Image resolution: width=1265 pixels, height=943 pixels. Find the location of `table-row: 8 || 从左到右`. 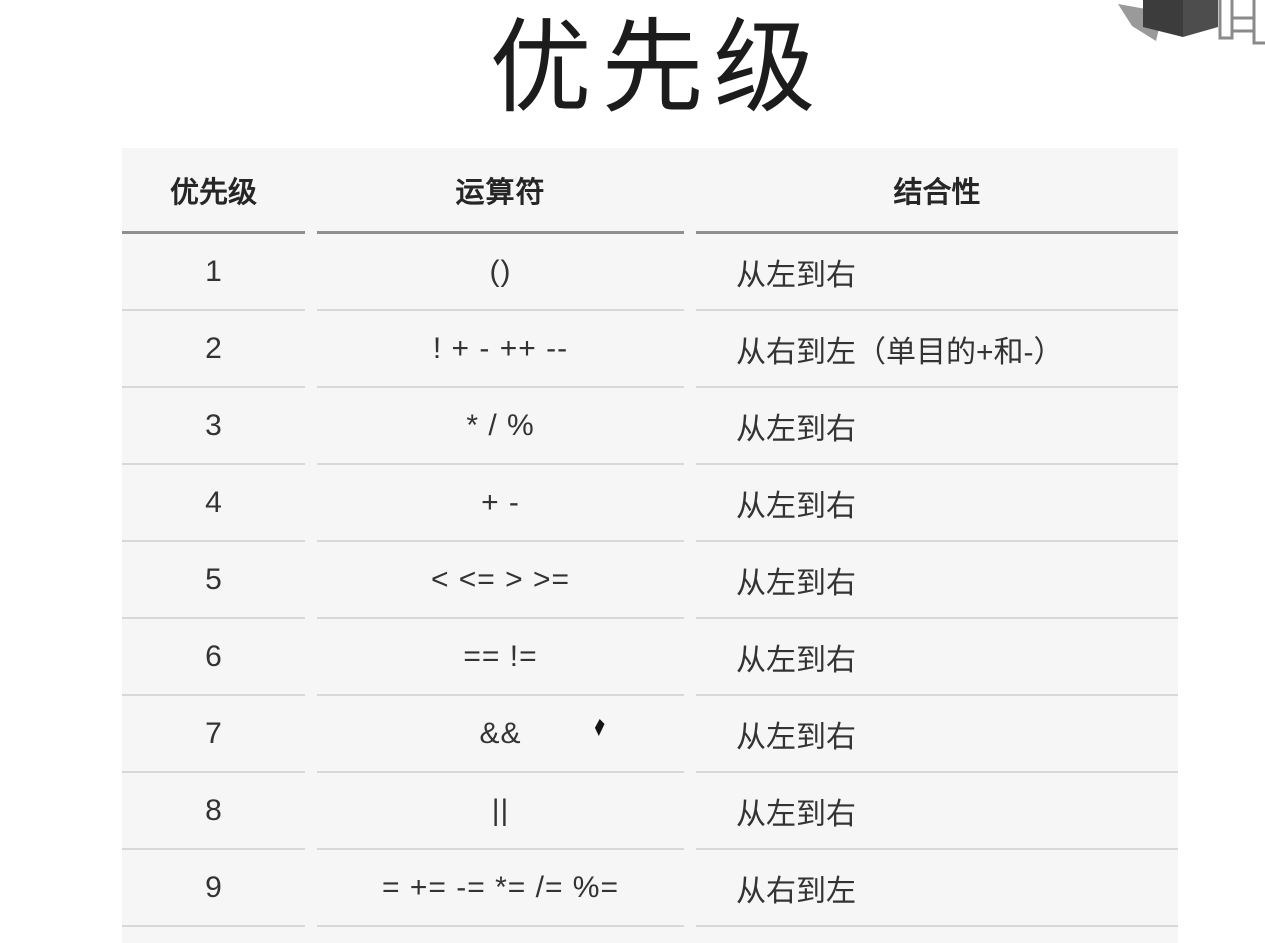

table-row: 8 || 从左到右 is located at coordinates (650, 811).